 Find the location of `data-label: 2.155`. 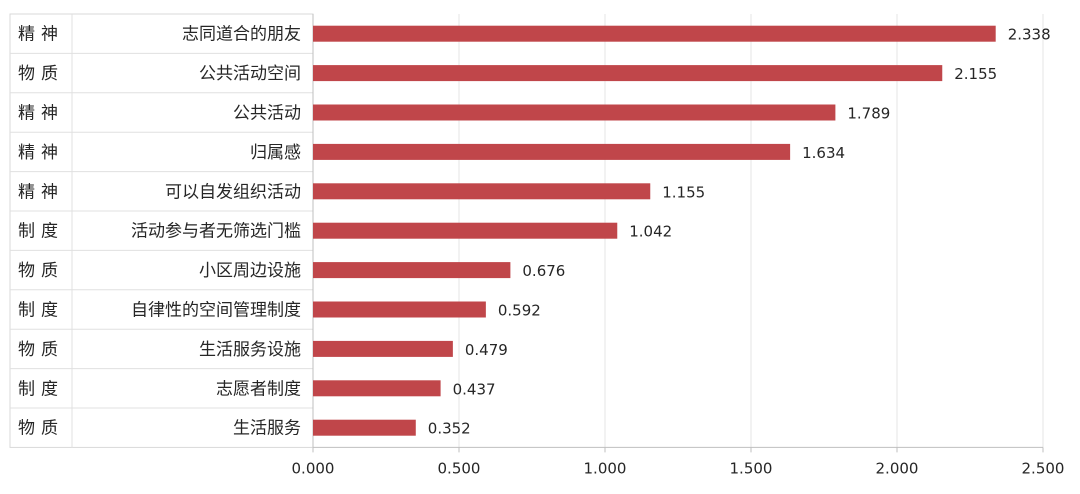

data-label: 2.155 is located at coordinates (975, 74).